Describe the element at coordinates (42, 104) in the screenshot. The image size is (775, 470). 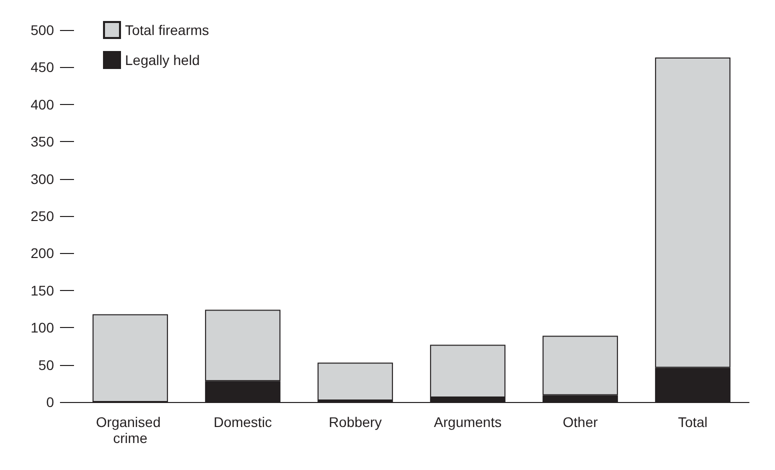
I see `y-tick-label: 400` at that location.